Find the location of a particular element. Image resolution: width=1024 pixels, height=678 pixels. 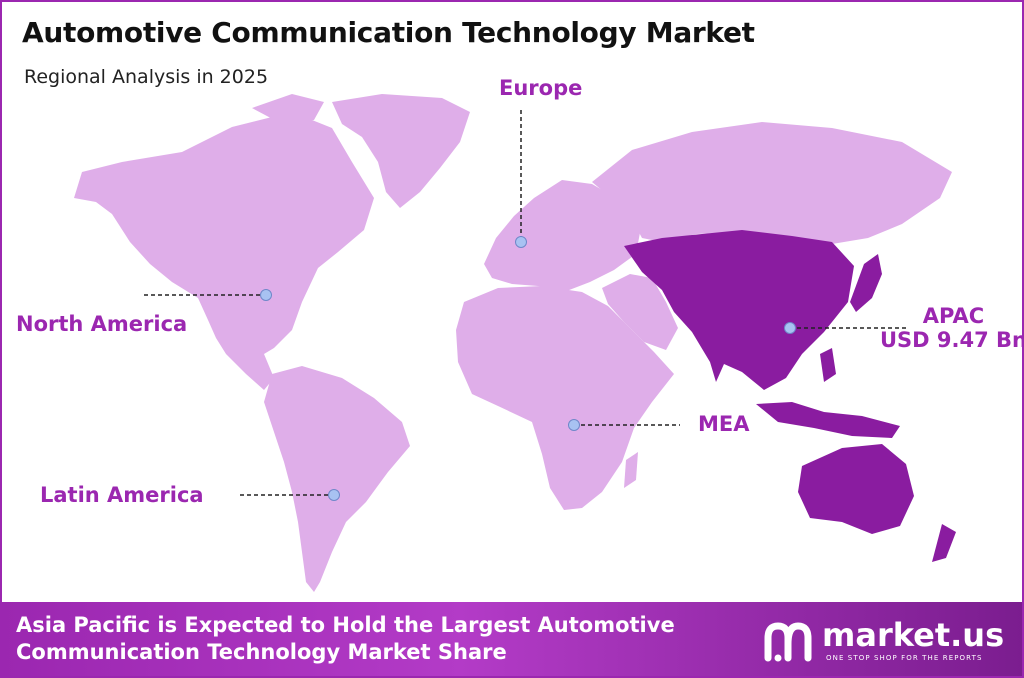

brand-logo: market.us ONE STOP SHOP FOR THE REPORTS is located at coordinates (884, 642).